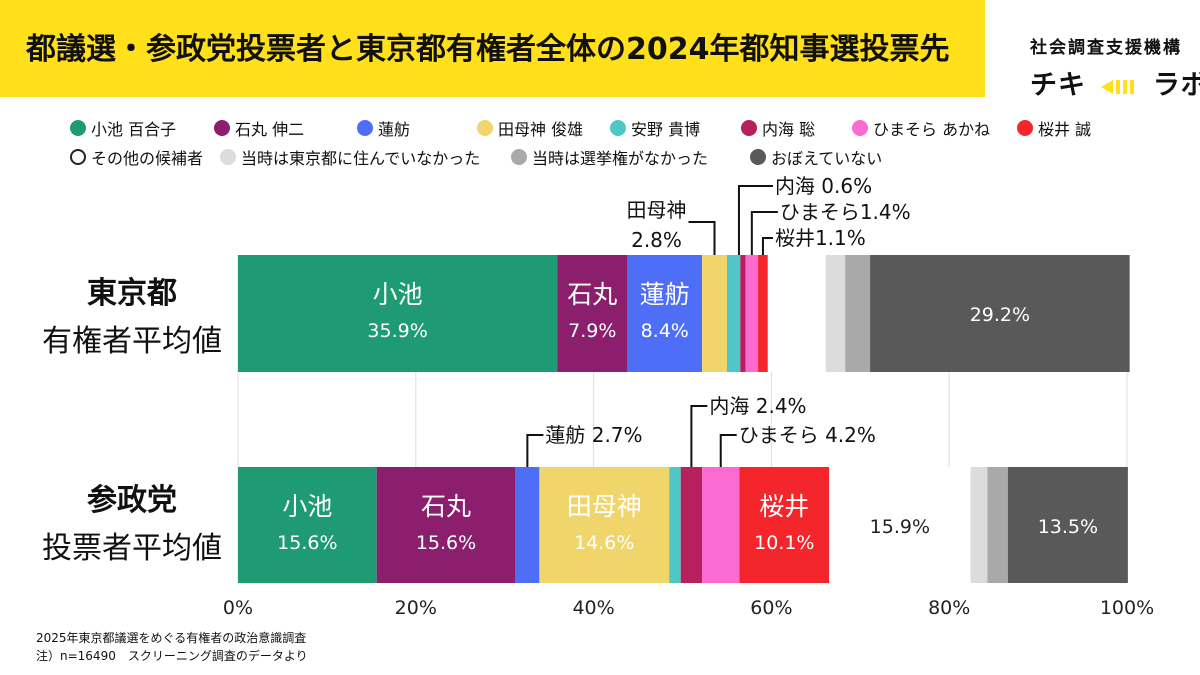 The width and height of the screenshot is (1200, 675). Describe the element at coordinates (541, 129) in the screenshot. I see `legend-label: 田母神 俊雄` at that location.